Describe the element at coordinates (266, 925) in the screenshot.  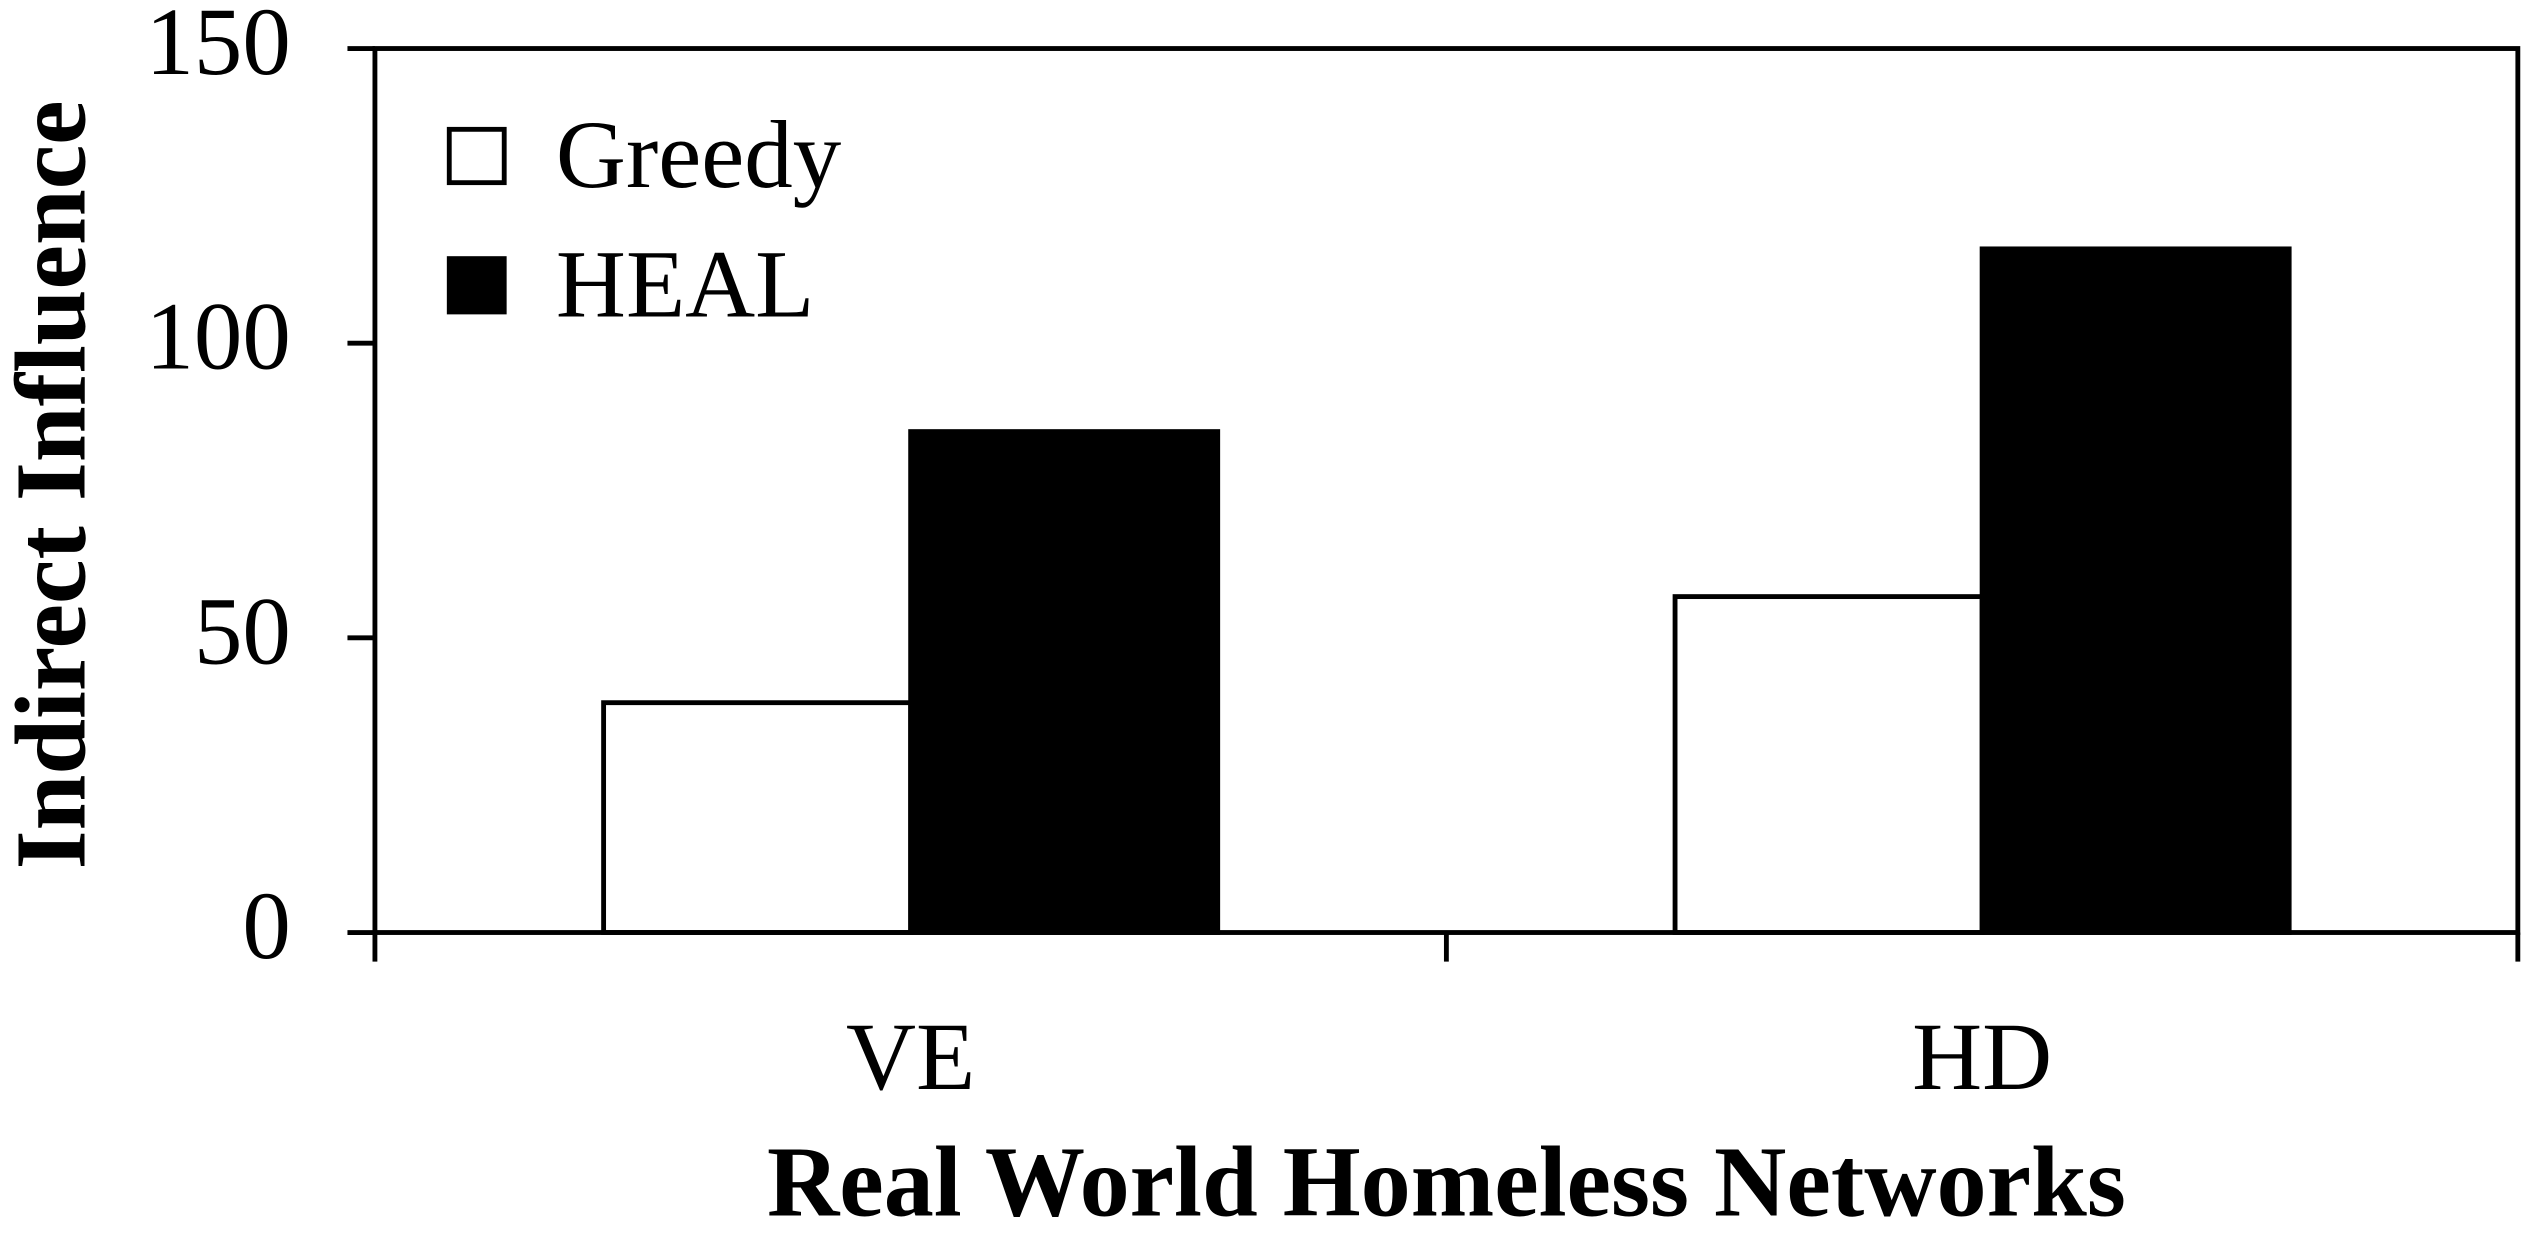
I see `y-tick-label: 0` at that location.